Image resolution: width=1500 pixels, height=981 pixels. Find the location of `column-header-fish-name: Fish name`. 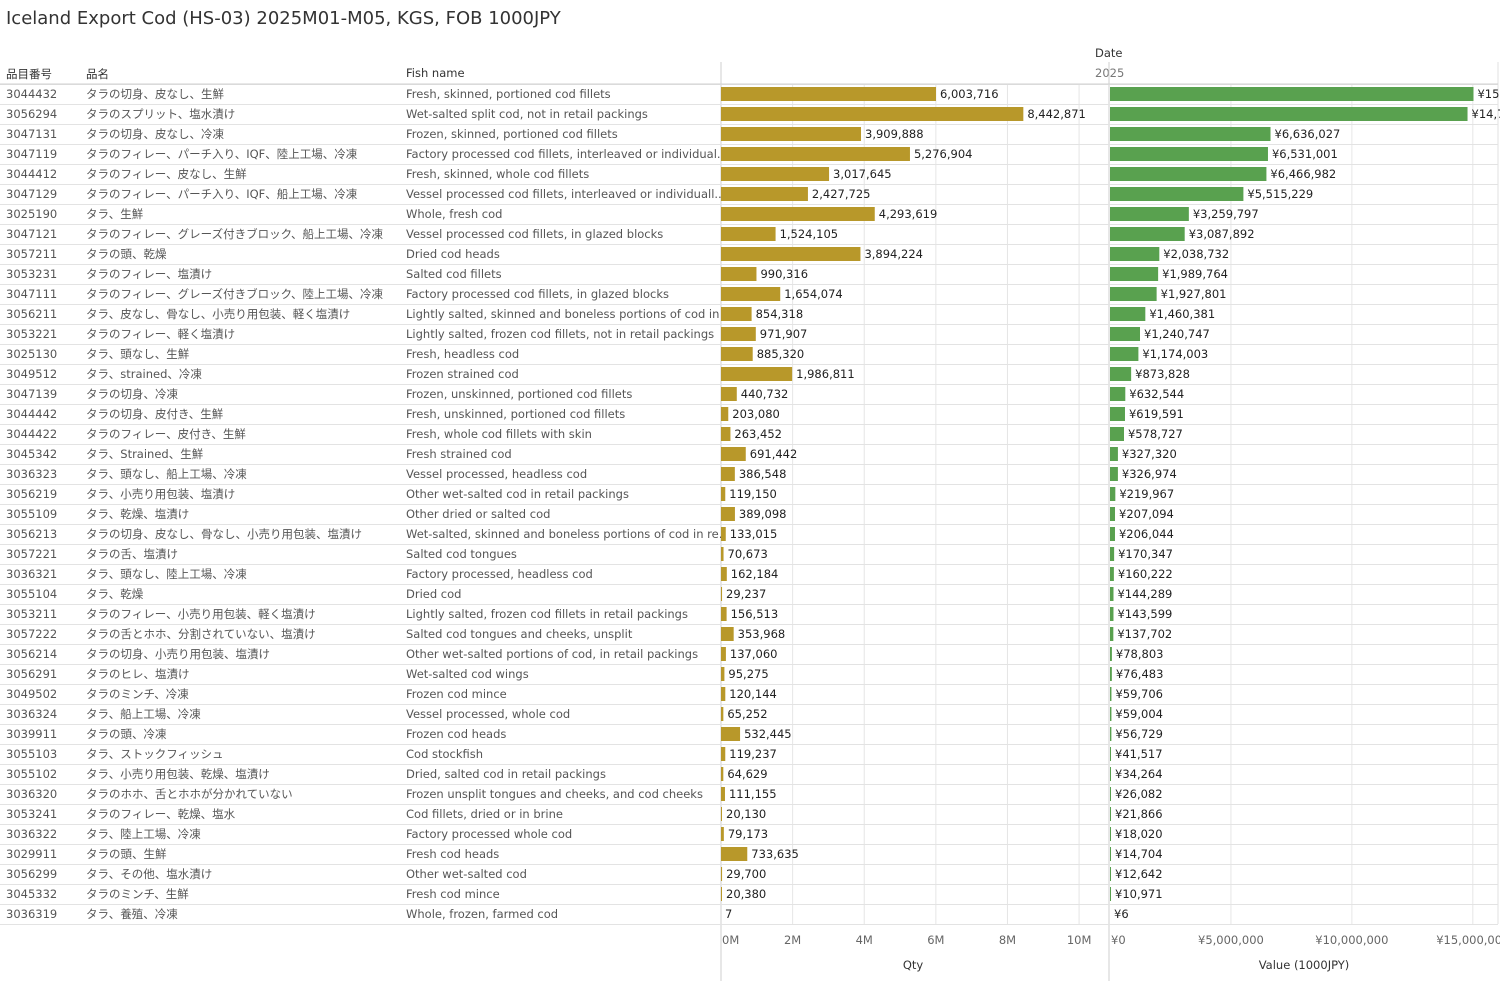

column-header-fish-name: Fish name is located at coordinates (435, 73).